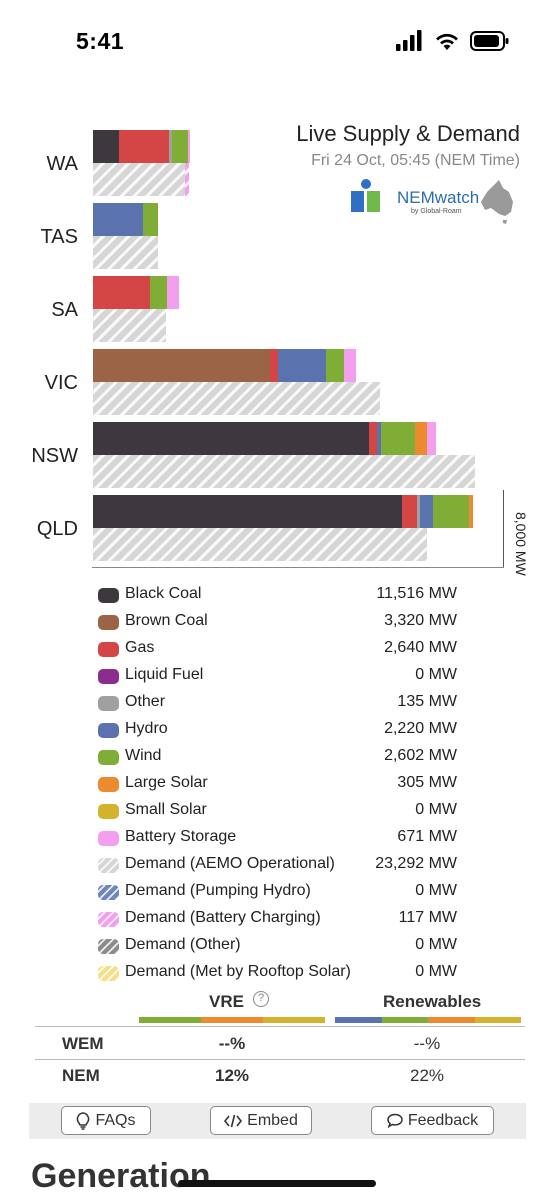 This screenshot has height=1200, width=554. Describe the element at coordinates (372, 438) in the screenshot. I see `supply-bar-nsw-gas` at that location.